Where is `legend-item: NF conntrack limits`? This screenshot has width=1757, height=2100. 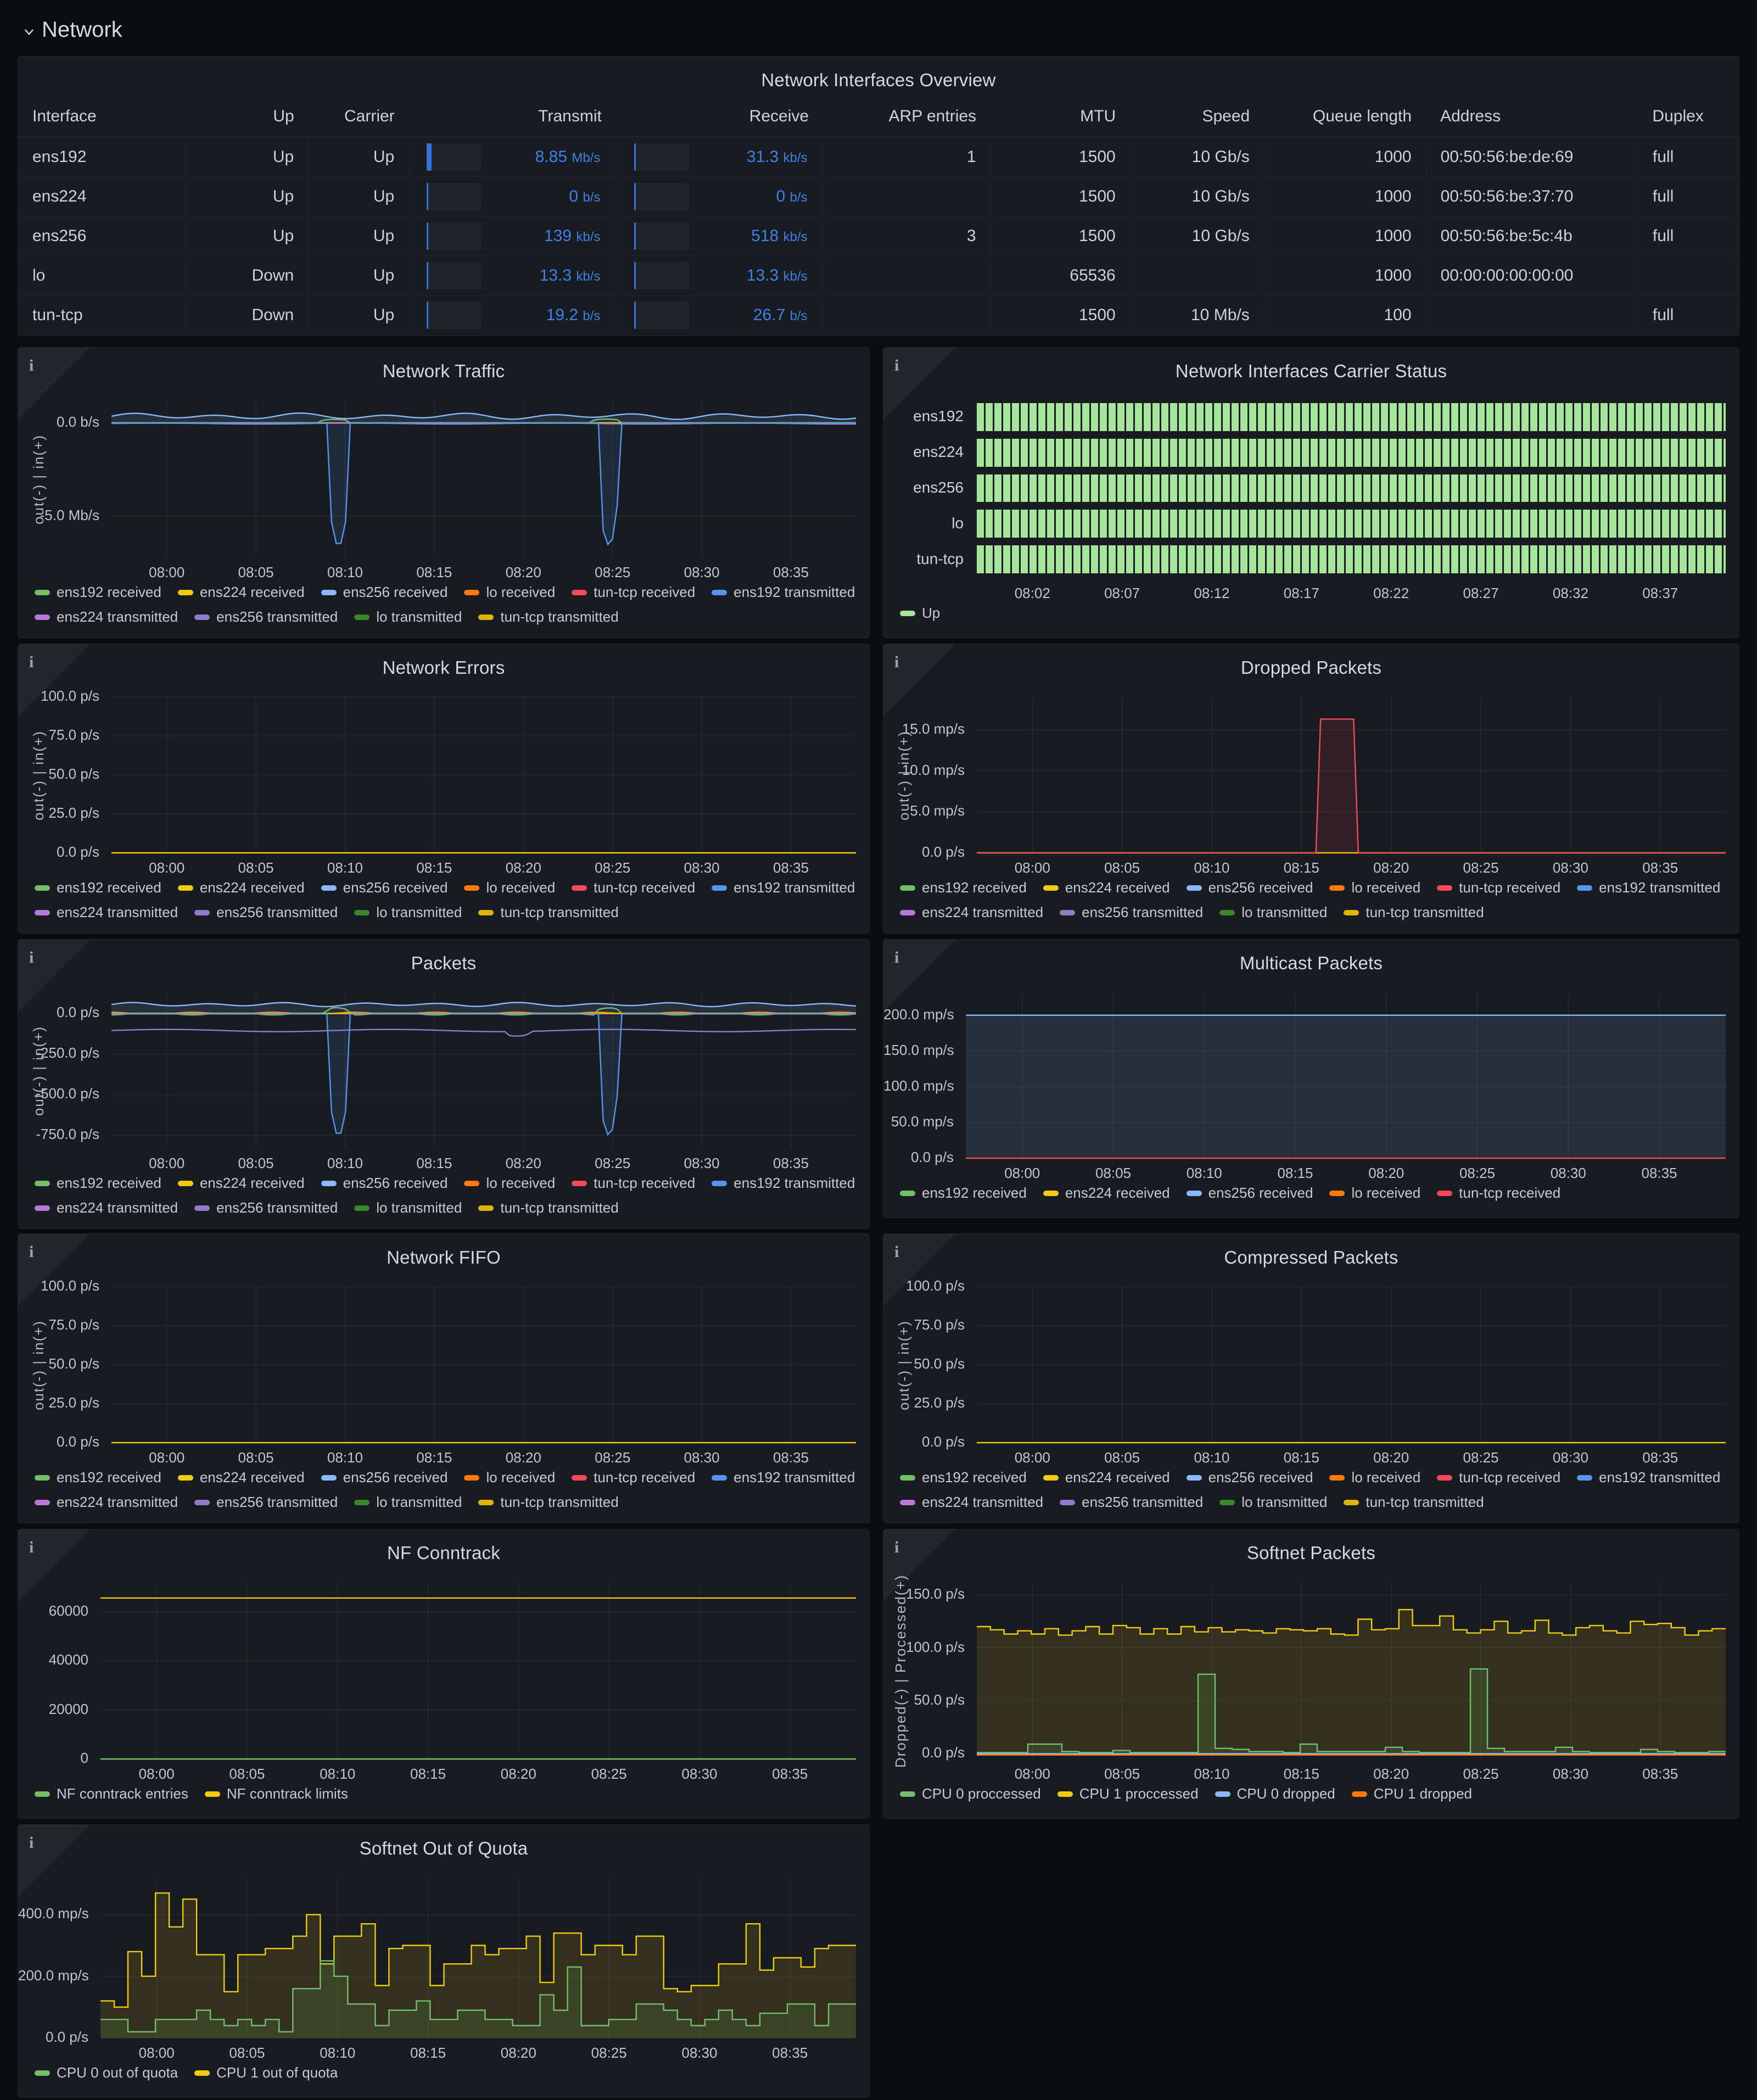 legend-item: NF conntrack limits is located at coordinates (276, 1794).